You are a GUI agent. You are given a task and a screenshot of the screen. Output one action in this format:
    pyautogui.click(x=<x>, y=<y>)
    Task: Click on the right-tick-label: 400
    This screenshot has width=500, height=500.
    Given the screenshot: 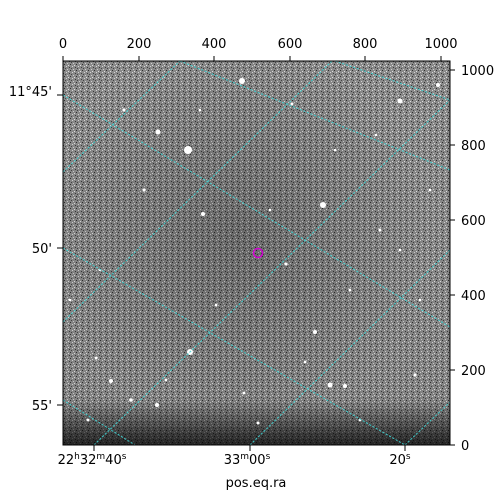 What is the action you would take?
    pyautogui.click(x=473, y=296)
    